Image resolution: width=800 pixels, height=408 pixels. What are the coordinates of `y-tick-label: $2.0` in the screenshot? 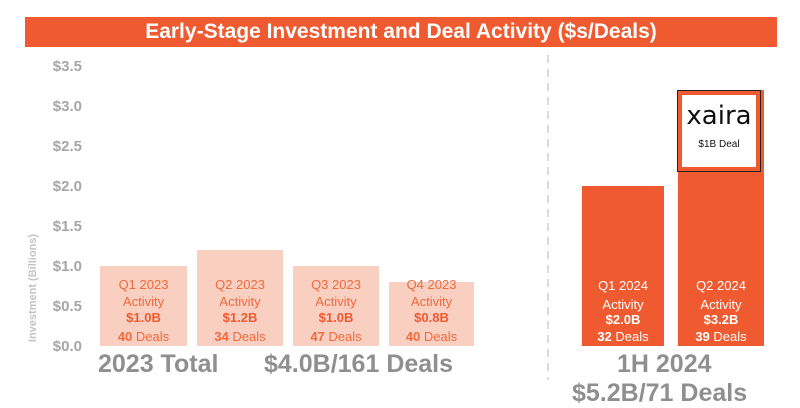 It's located at (67, 186).